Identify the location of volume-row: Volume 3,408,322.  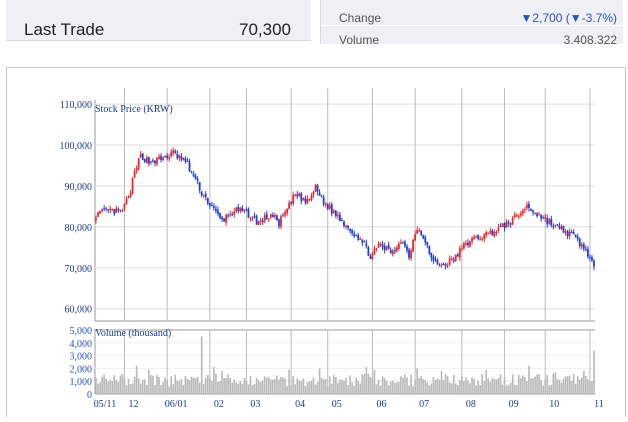
(478, 38).